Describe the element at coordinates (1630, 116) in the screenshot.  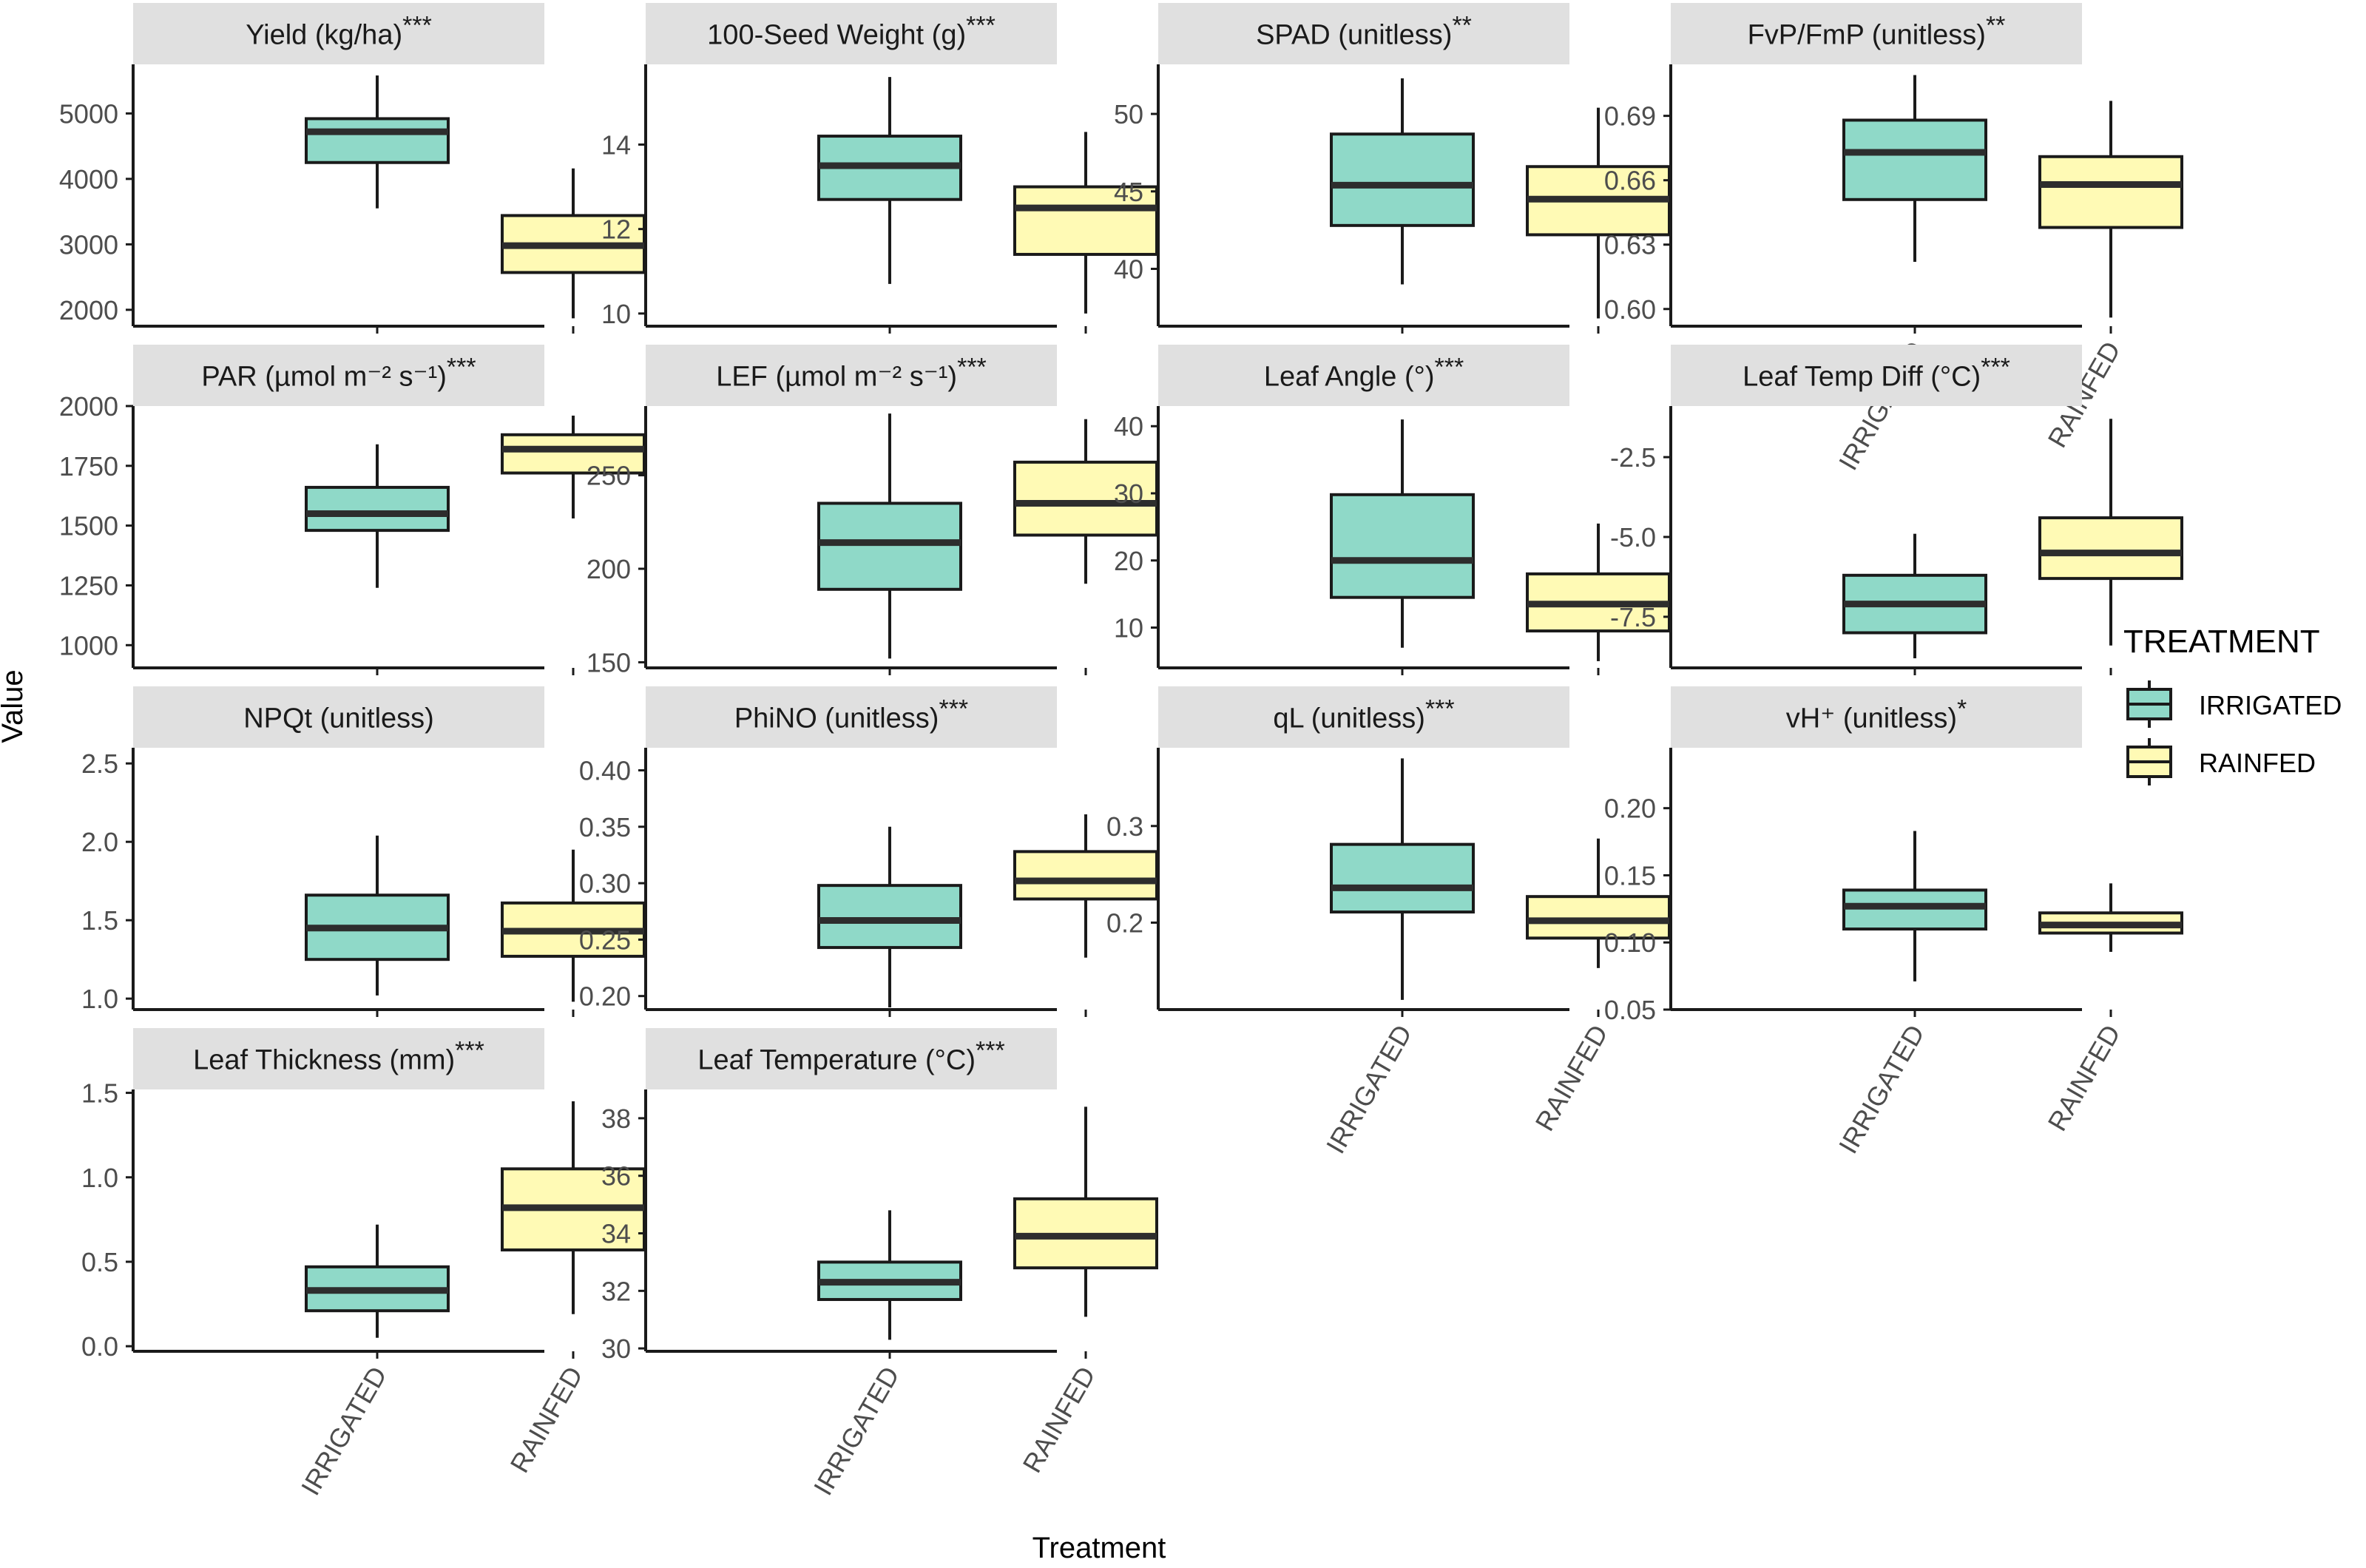
I see `panel-fvp-fmp-unitless-y-tick-label: 0.69` at that location.